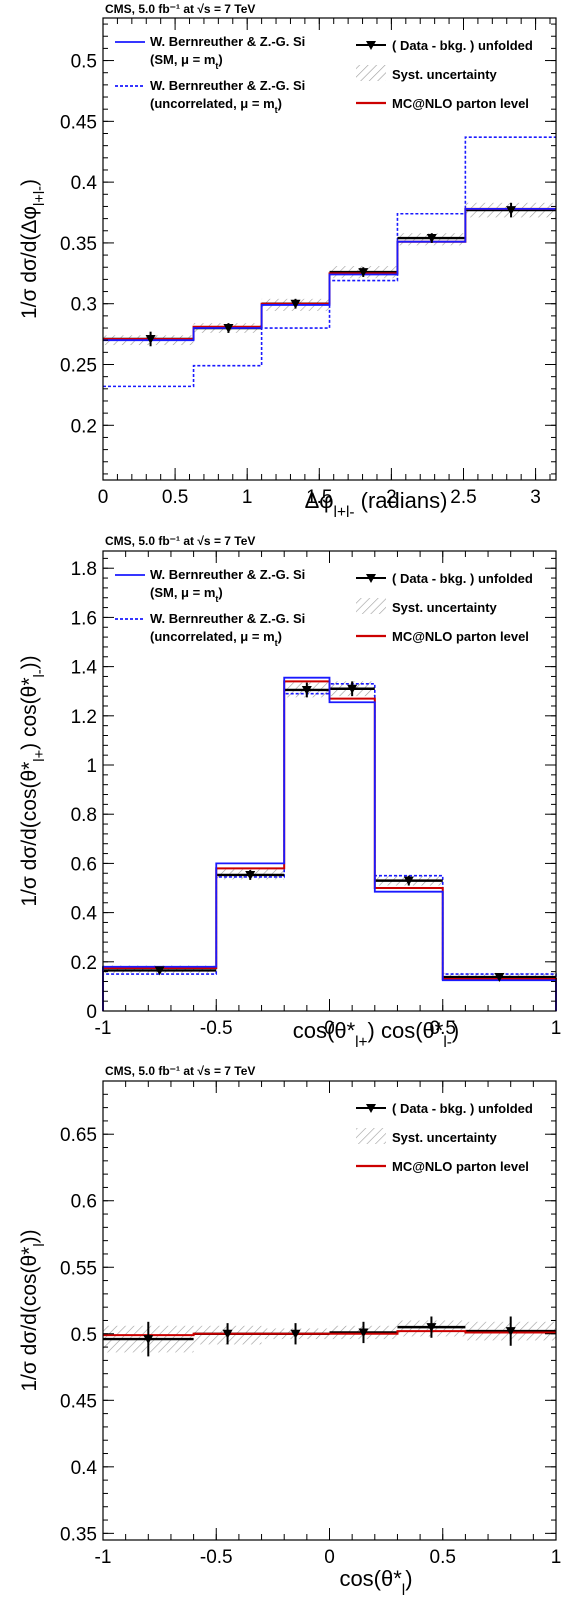  Describe the element at coordinates (78, 1135) in the screenshot. I see `y-tick-label: 0.65` at that location.